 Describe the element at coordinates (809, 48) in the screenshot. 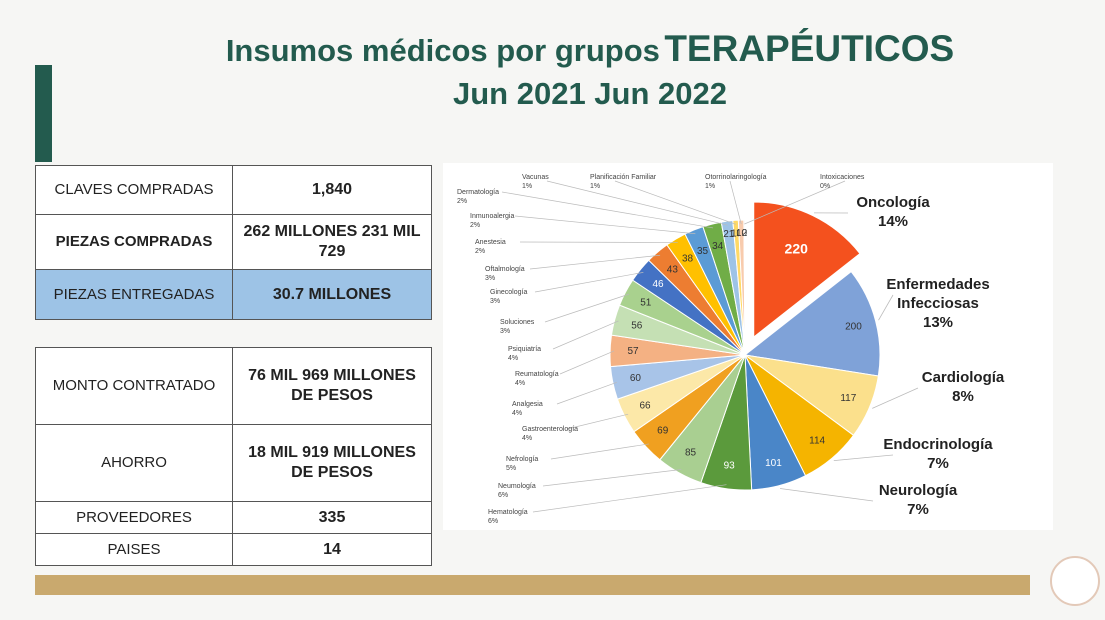

I see `title-emphasis: TERAPÉUTICOS` at that location.